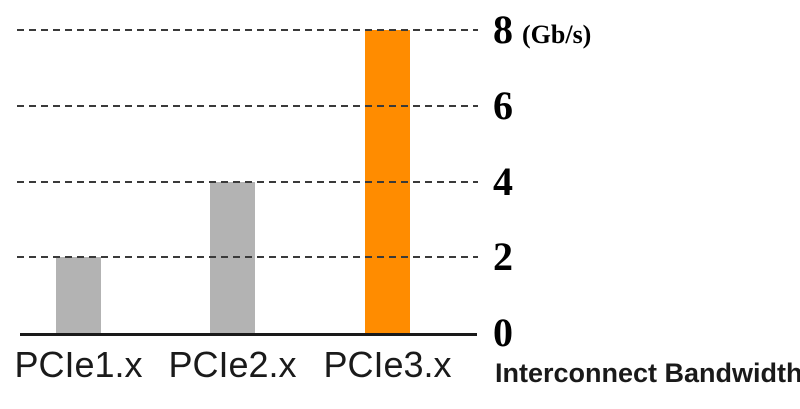 The height and width of the screenshot is (409, 800). What do you see at coordinates (387, 364) in the screenshot?
I see `x-category-label: PCIe3.x` at bounding box center [387, 364].